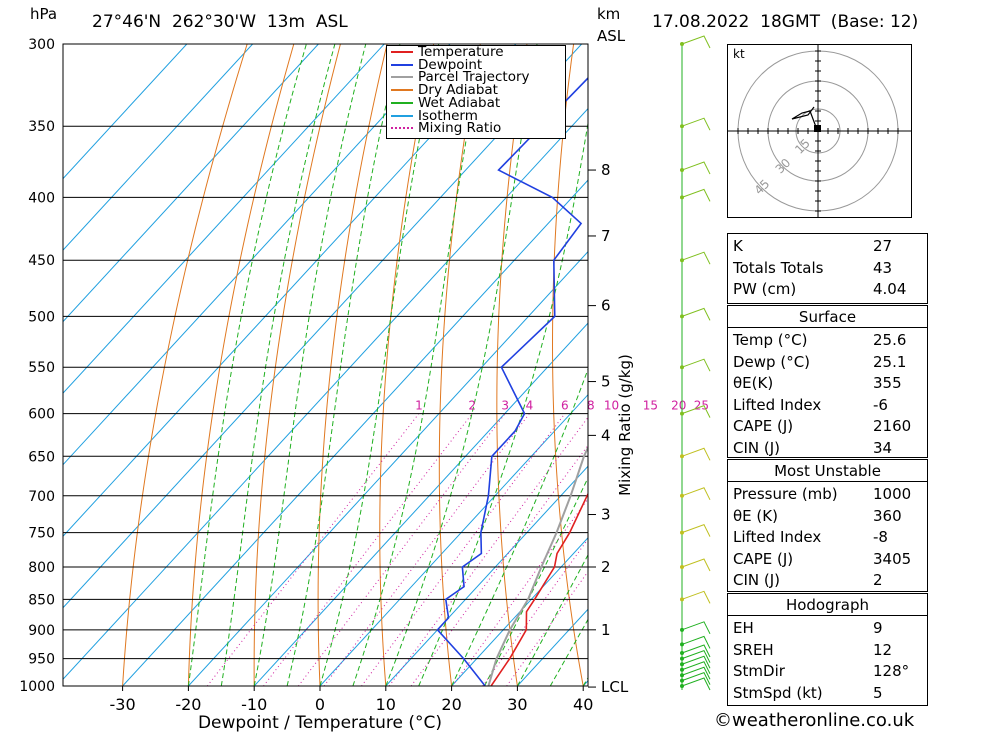 The width and height of the screenshot is (1000, 733). What do you see at coordinates (41, 317) in the screenshot?
I see `pressure-tick-label: 500` at bounding box center [41, 317].